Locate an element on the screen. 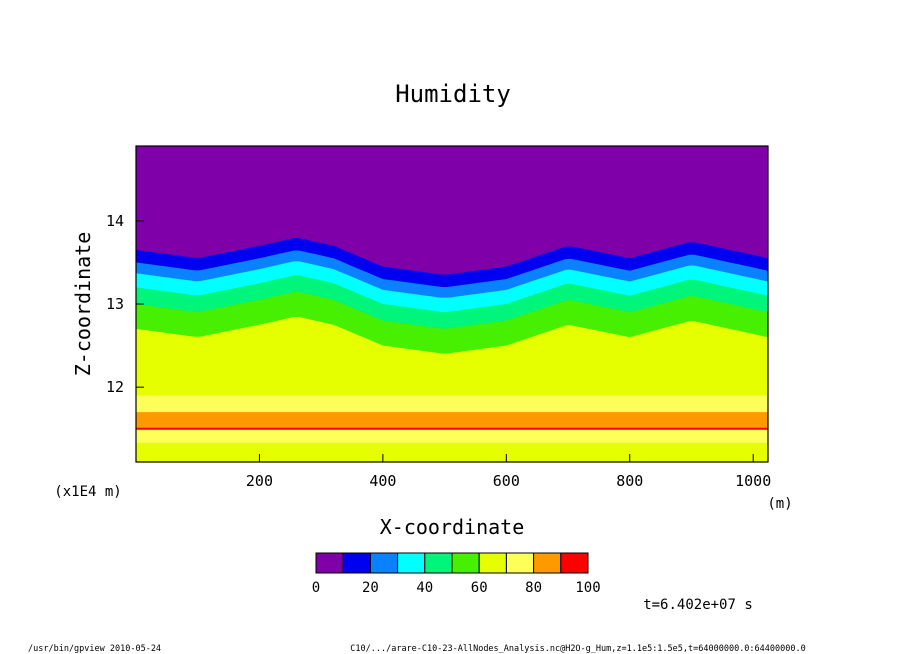 This screenshot has height=654, width=904. time-annotation: t=6.402e+07 s is located at coordinates (698, 605).